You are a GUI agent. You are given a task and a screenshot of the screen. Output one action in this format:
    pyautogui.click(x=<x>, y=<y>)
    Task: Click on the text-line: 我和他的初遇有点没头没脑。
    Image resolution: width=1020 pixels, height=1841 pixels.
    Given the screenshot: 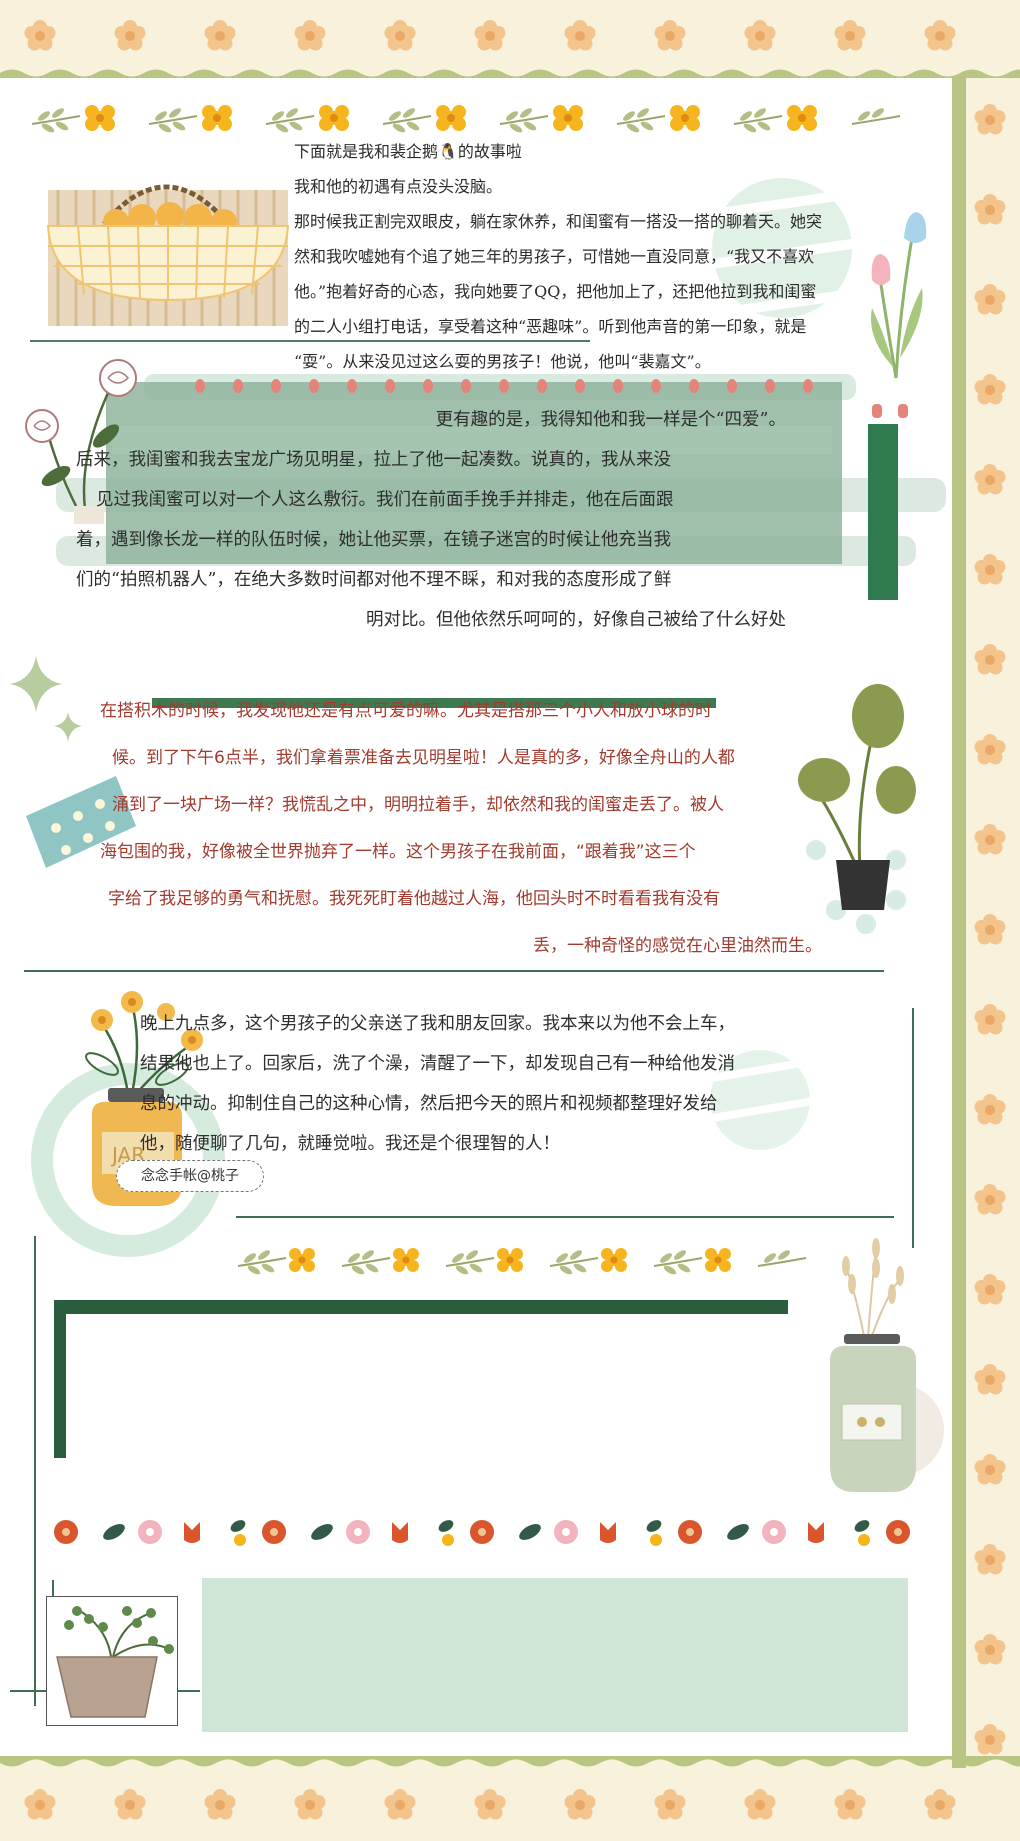 What is the action you would take?
    pyautogui.click(x=398, y=186)
    